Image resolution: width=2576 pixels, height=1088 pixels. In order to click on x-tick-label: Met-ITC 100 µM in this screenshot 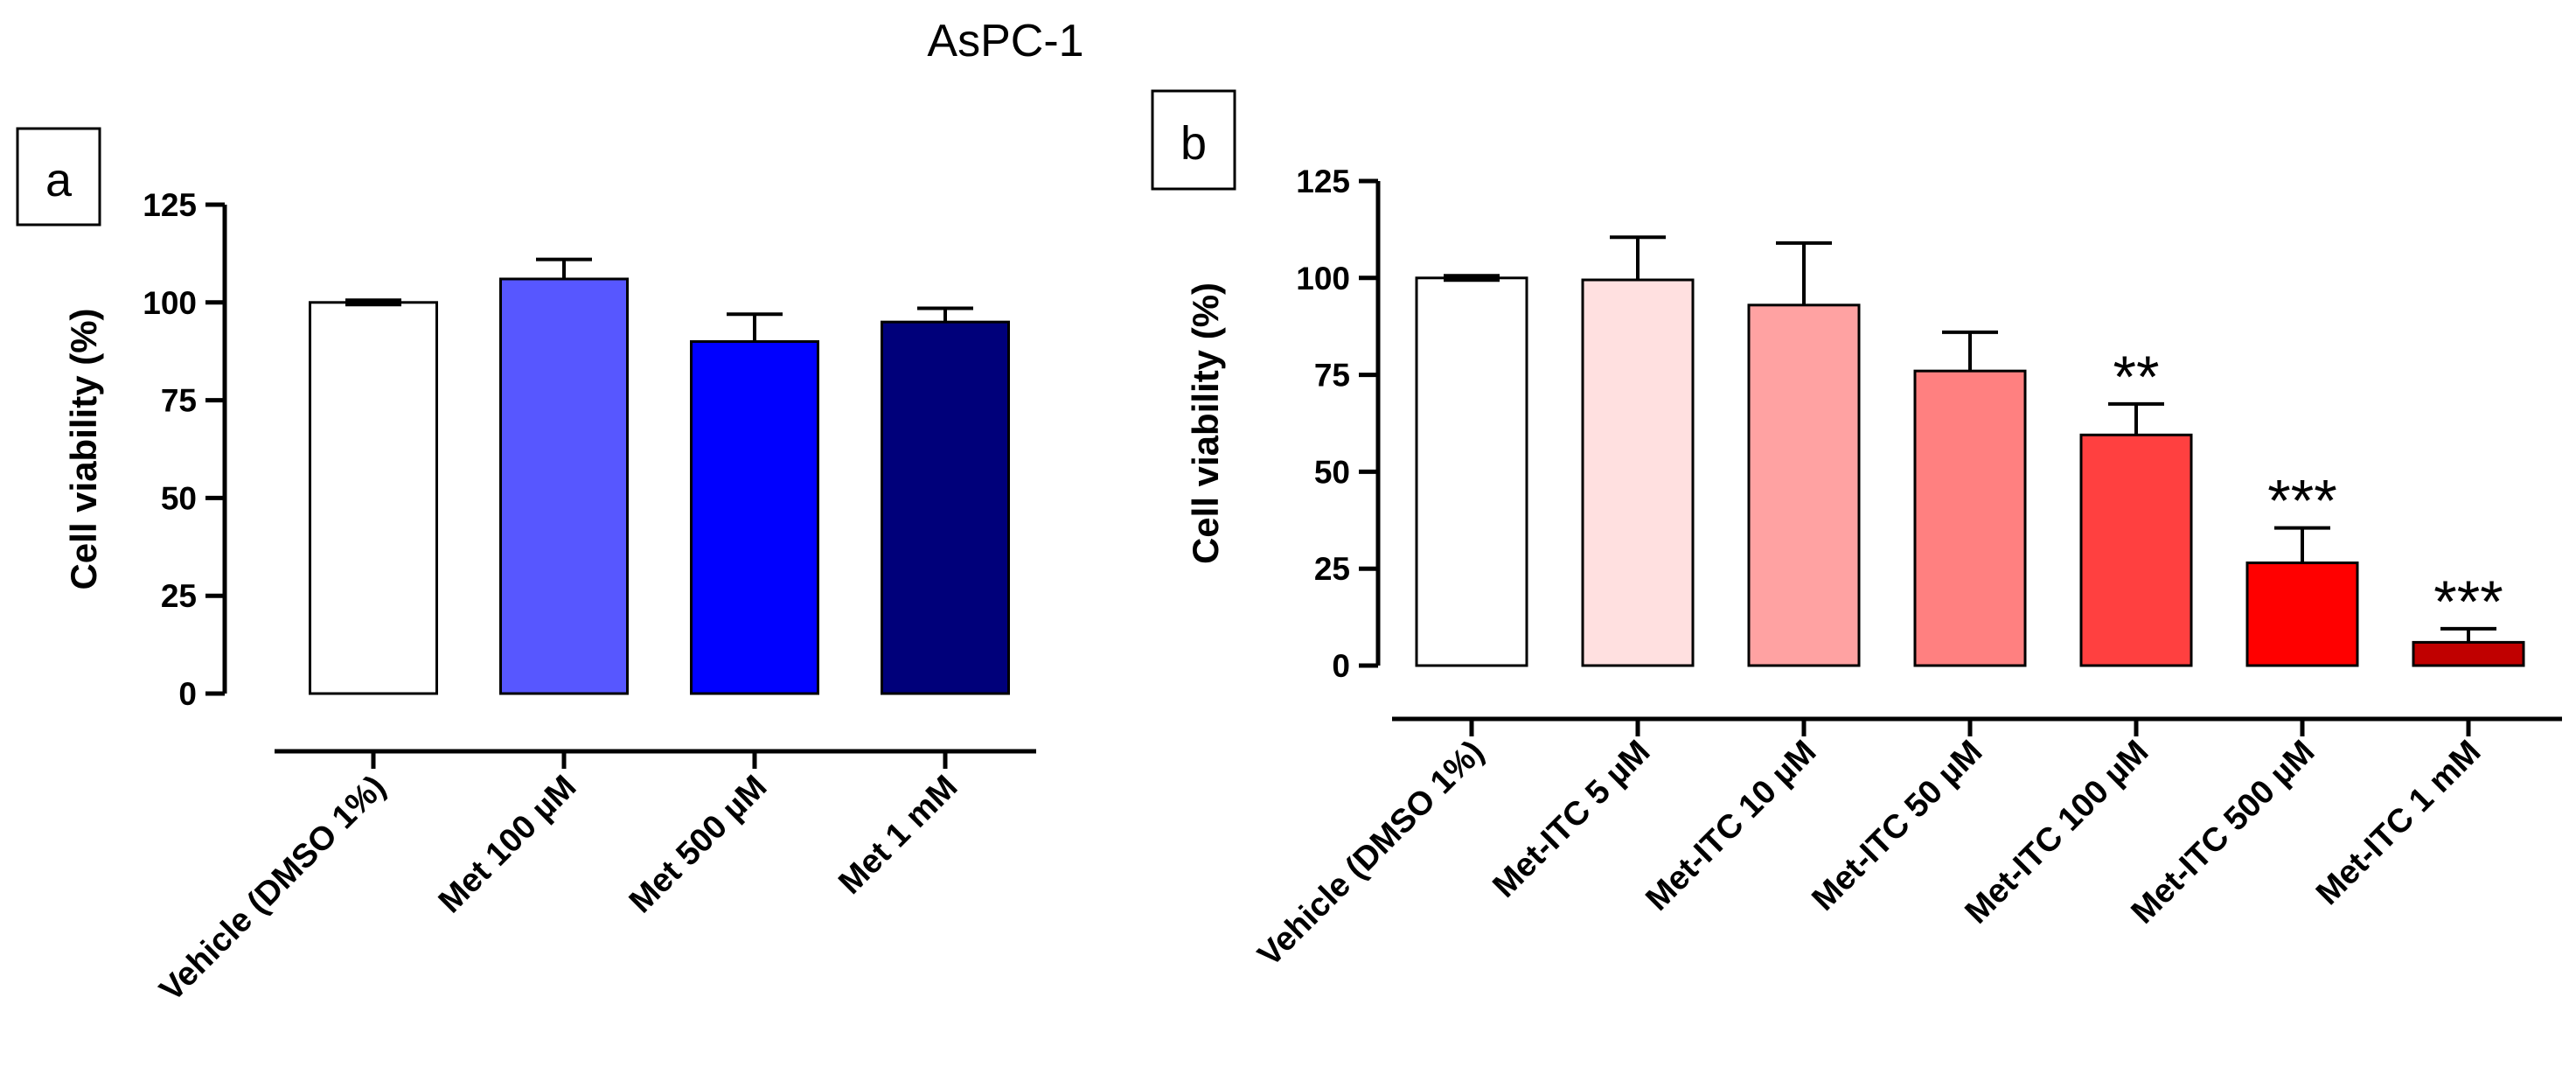, I will do `click(2057, 832)`.